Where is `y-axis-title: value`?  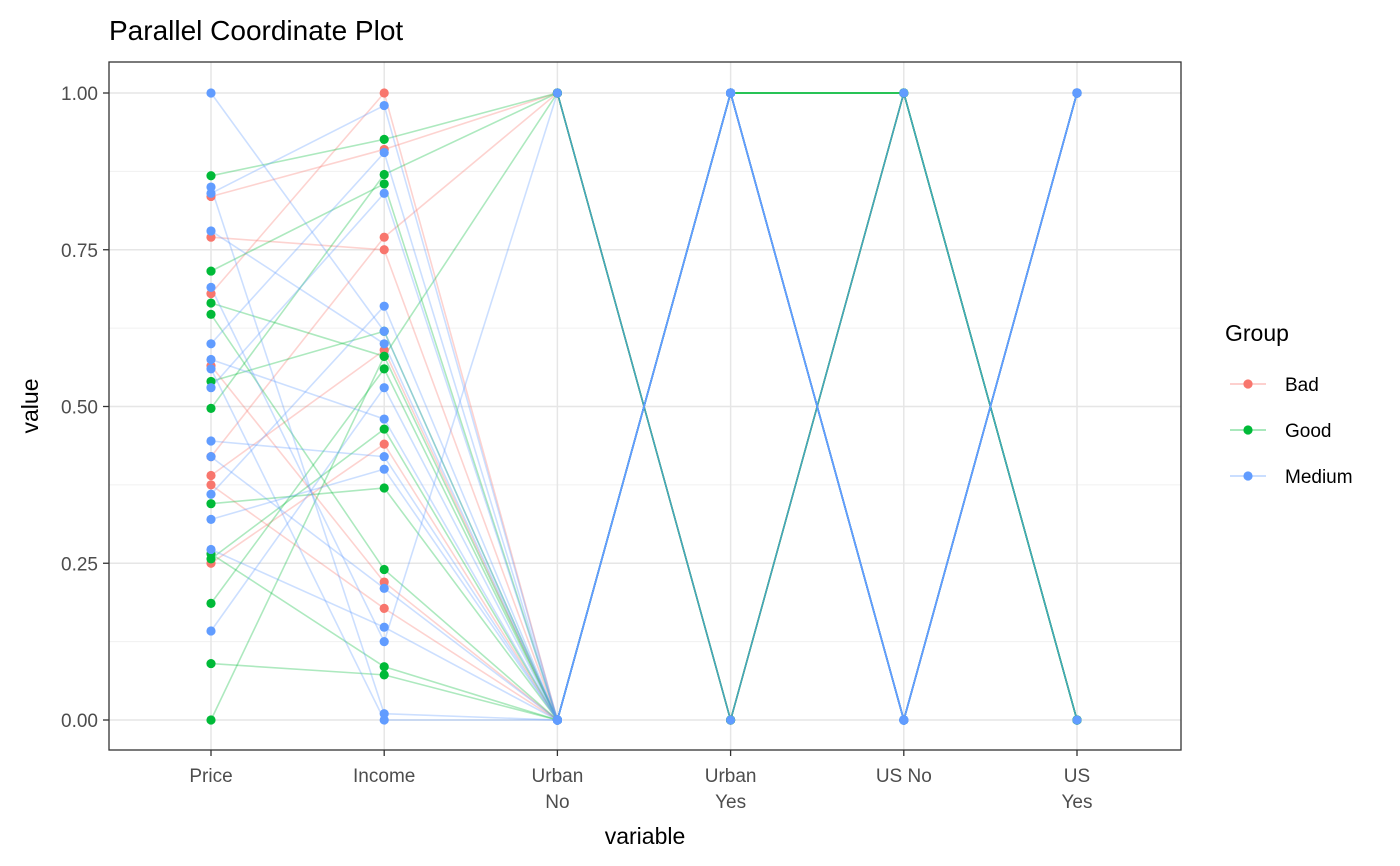 y-axis-title: value is located at coordinates (30, 406).